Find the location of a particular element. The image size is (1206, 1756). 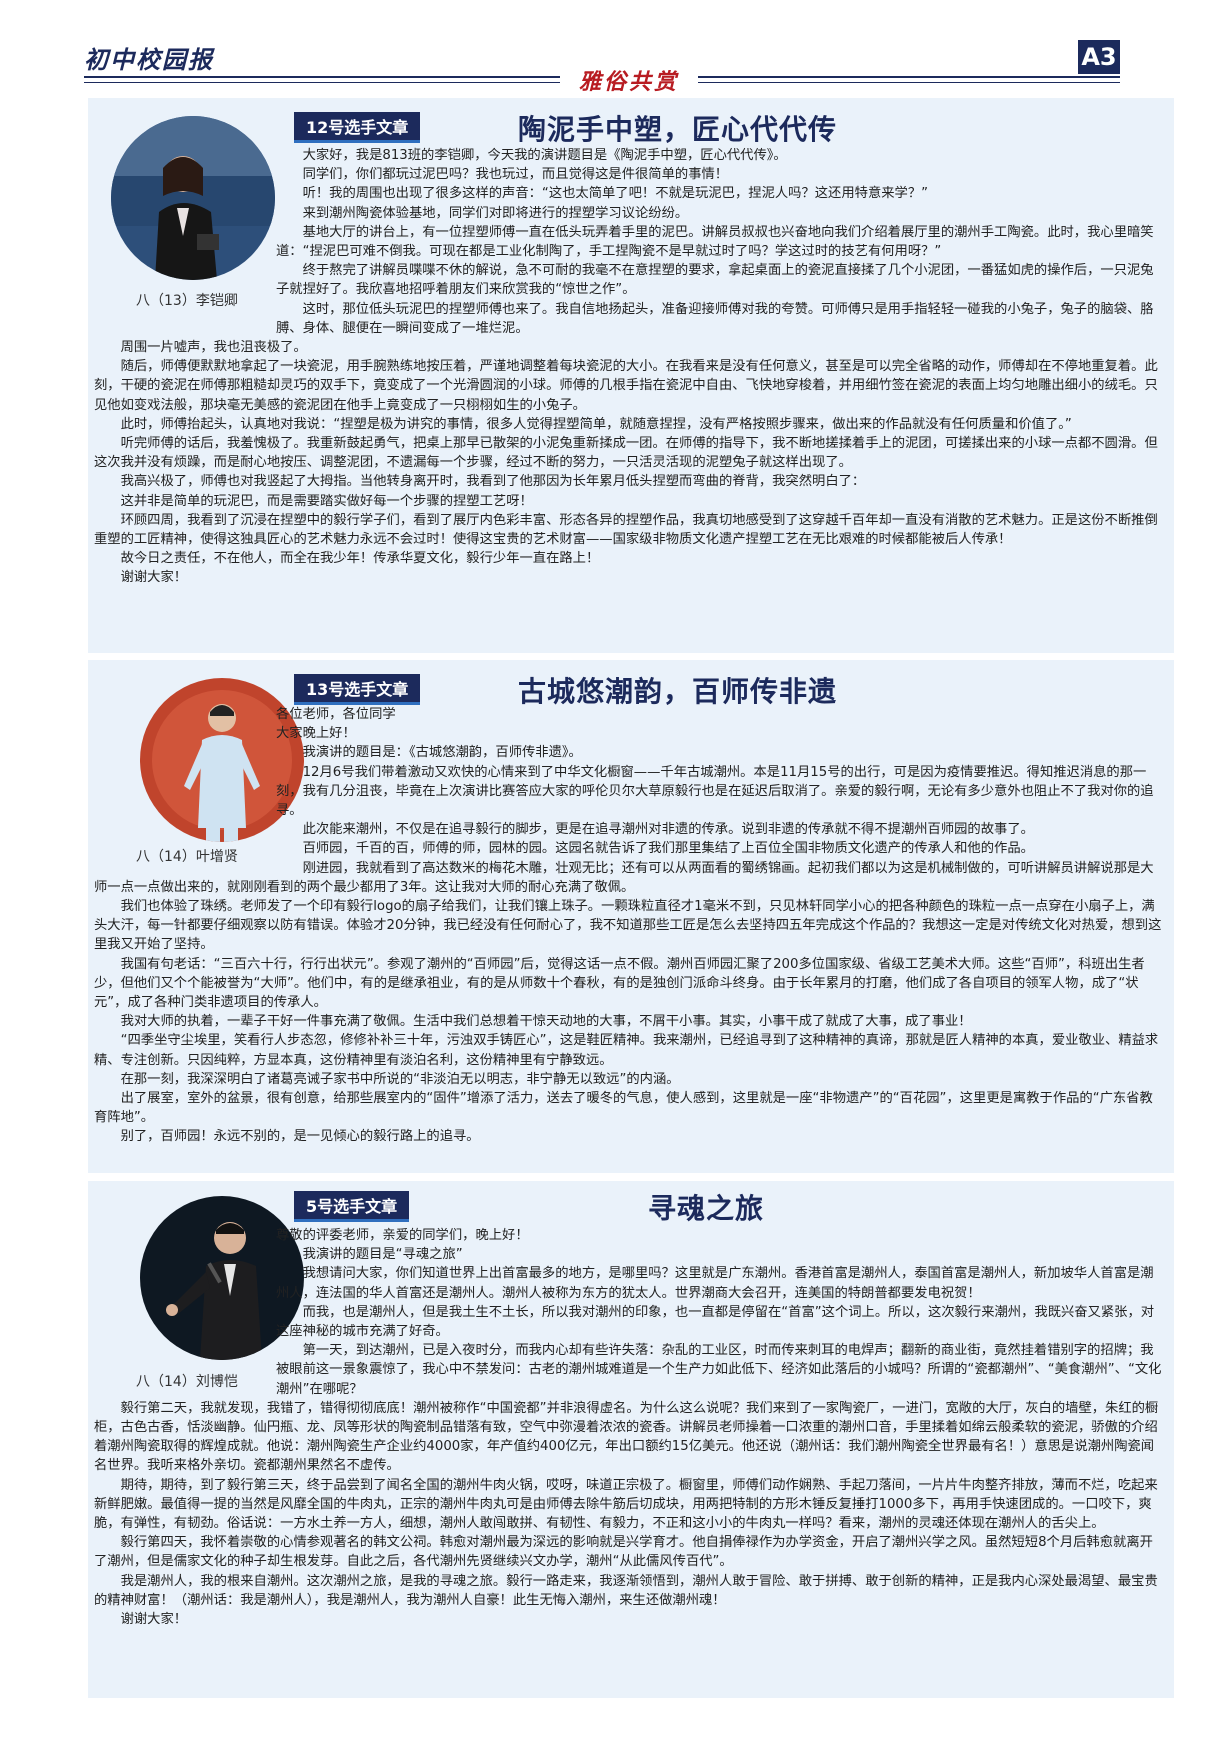

paragraph: 我演讲的题目是“寻魂之旅” is located at coordinates (382, 1255).